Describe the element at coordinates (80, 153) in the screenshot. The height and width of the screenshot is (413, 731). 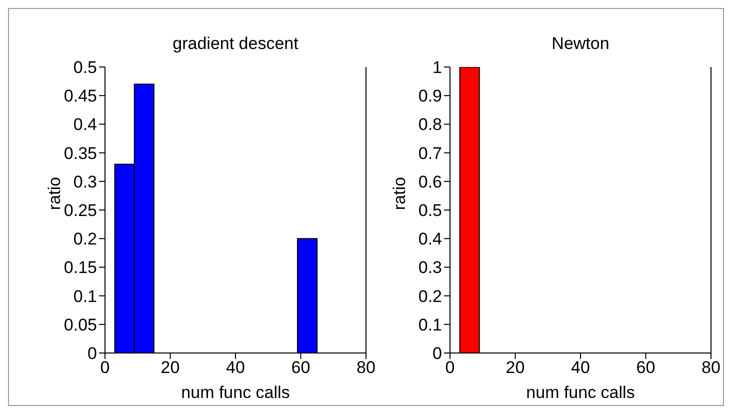
I see `y-tick-label: 0.35` at that location.